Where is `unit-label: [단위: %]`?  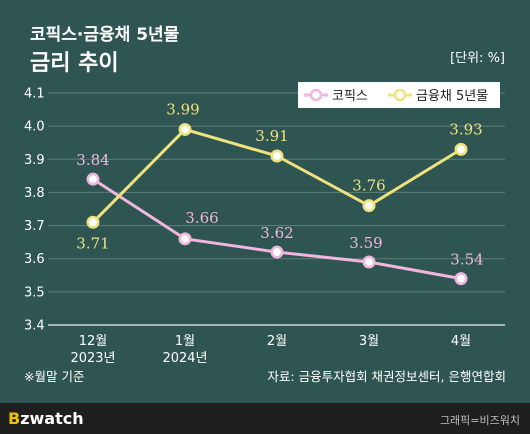
unit-label: [단위: %] is located at coordinates (477, 58).